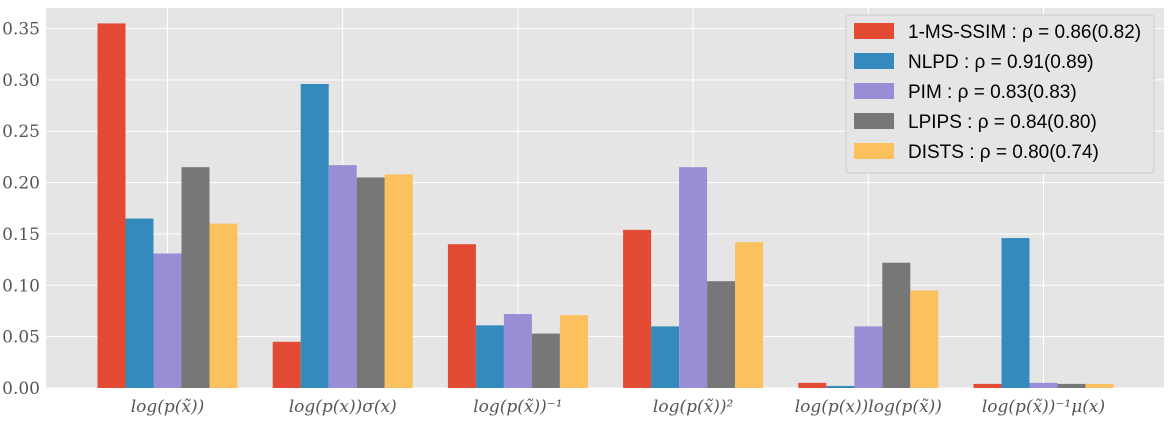  I want to click on y-tick-label: 0.30, so click(21, 81).